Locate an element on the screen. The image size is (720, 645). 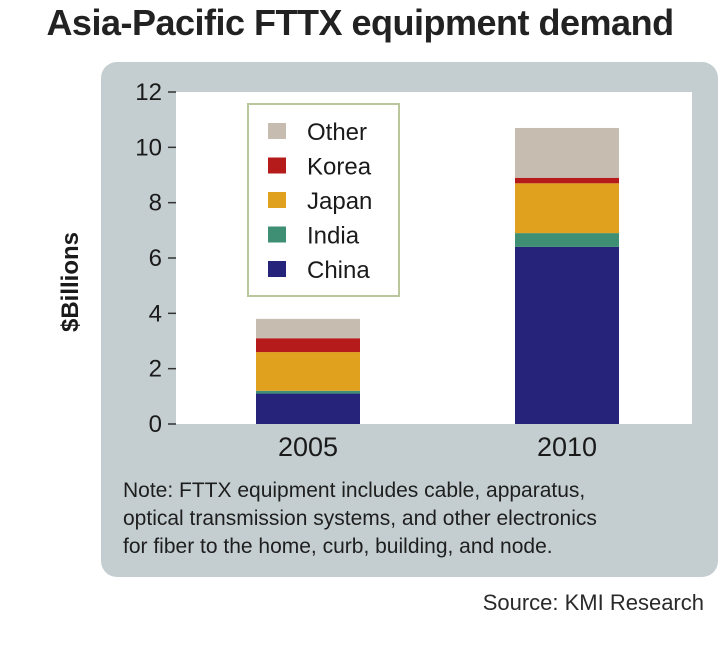
bar-2005-india is located at coordinates (308, 392).